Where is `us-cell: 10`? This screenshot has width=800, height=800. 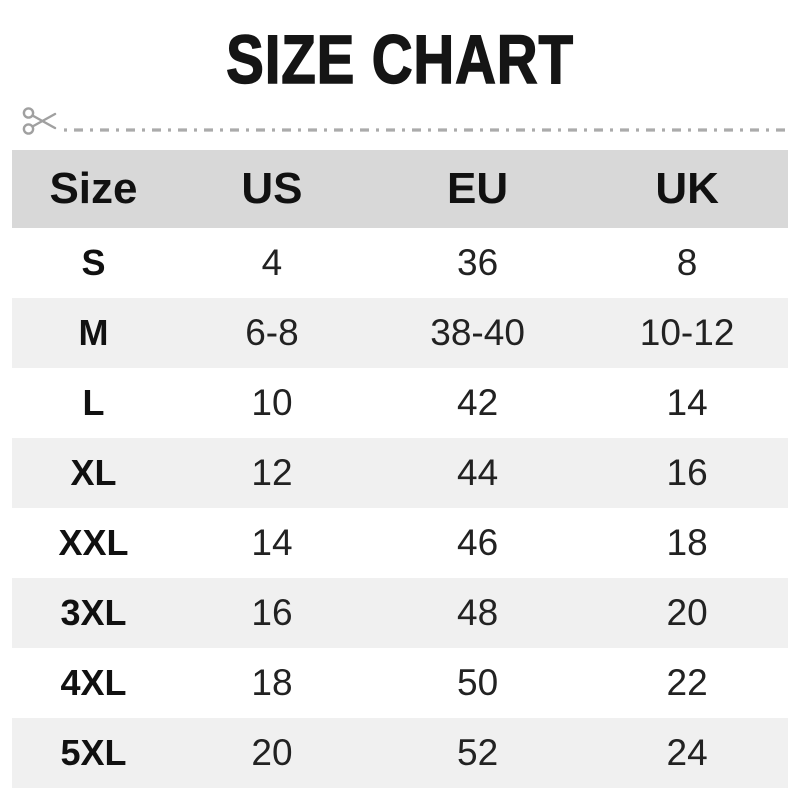
us-cell: 10 is located at coordinates (272, 402).